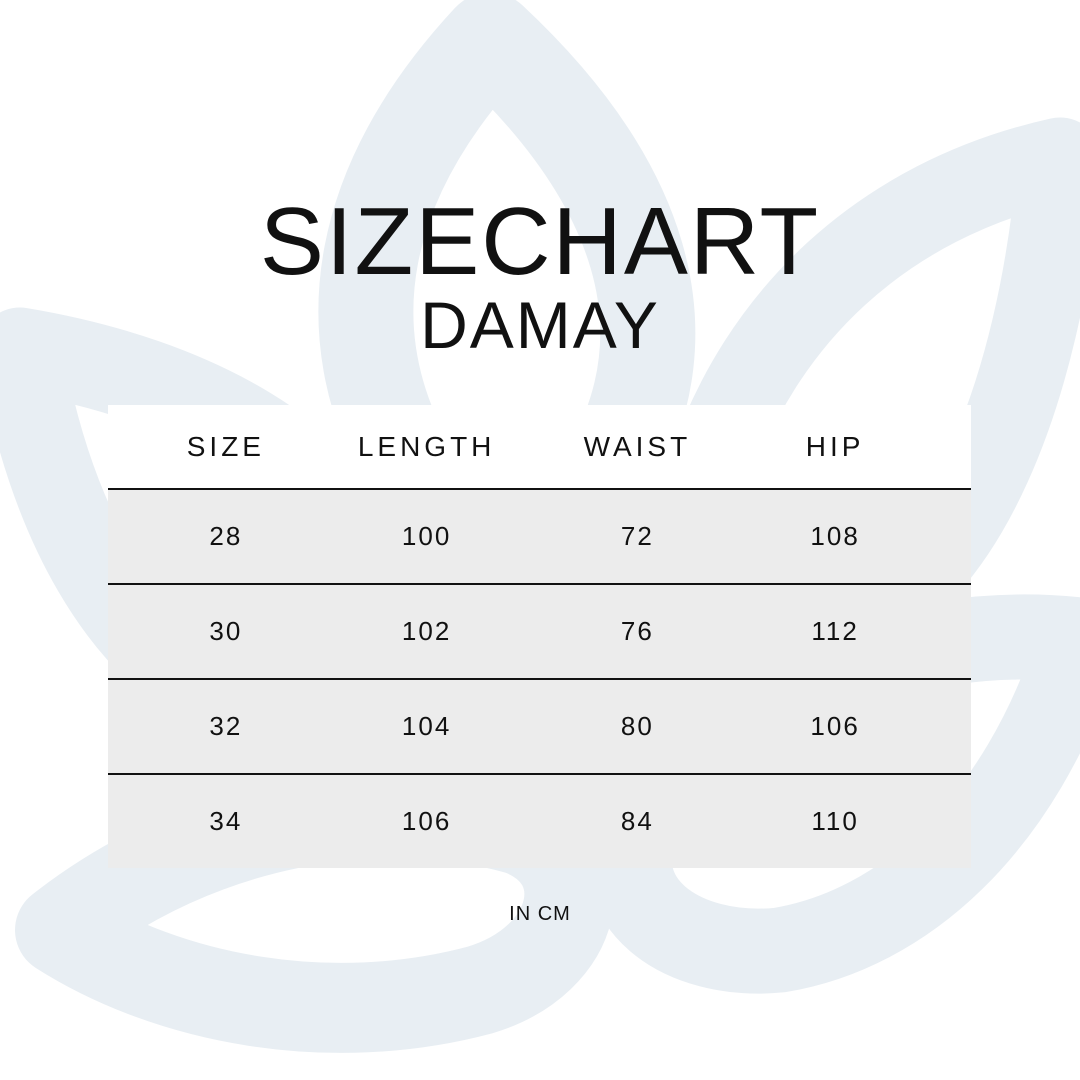  I want to click on column-header-size: SIZE, so click(225, 446).